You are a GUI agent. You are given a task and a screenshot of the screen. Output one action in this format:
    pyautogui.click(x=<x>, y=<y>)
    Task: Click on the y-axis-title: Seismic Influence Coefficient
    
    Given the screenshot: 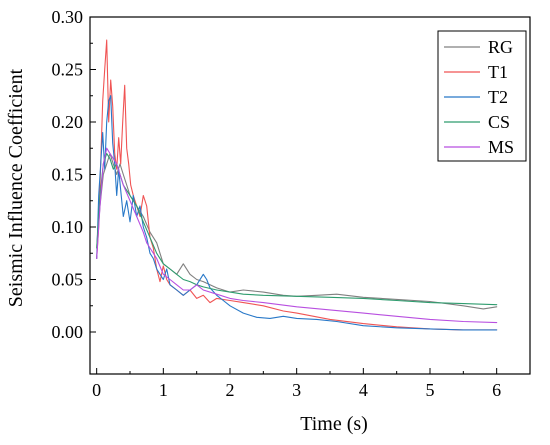 What is the action you would take?
    pyautogui.click(x=16, y=187)
    